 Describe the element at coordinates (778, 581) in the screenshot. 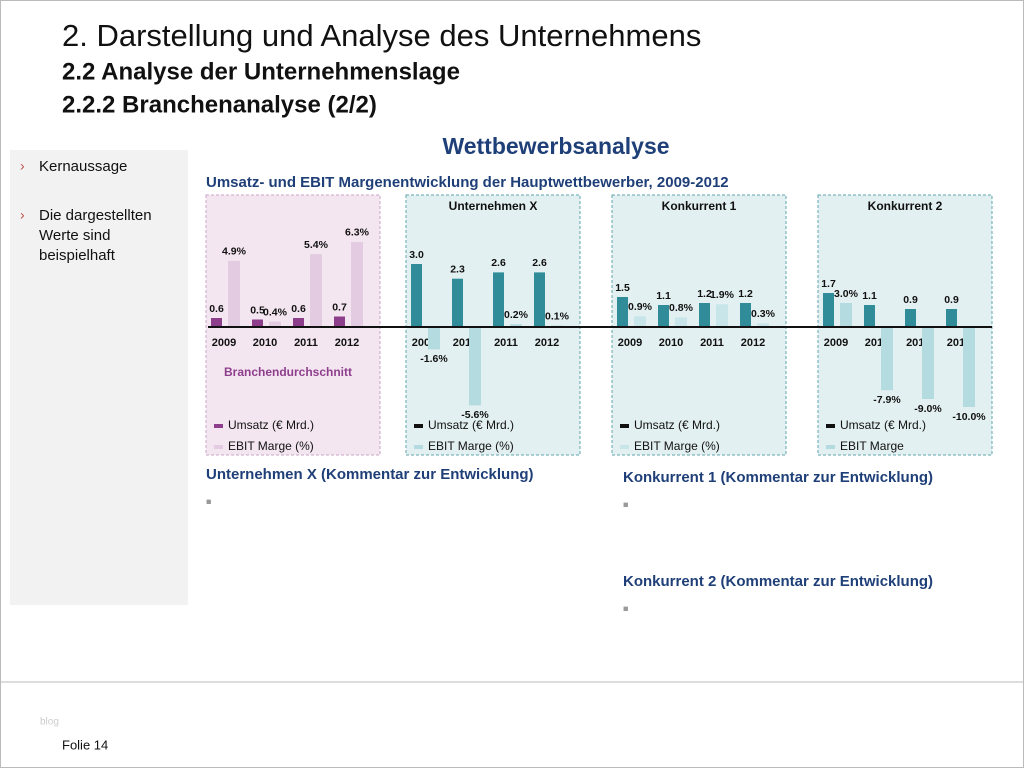

I see `comment-heading: Konkurrent 2 (Kommentar zur Entwicklung)` at that location.